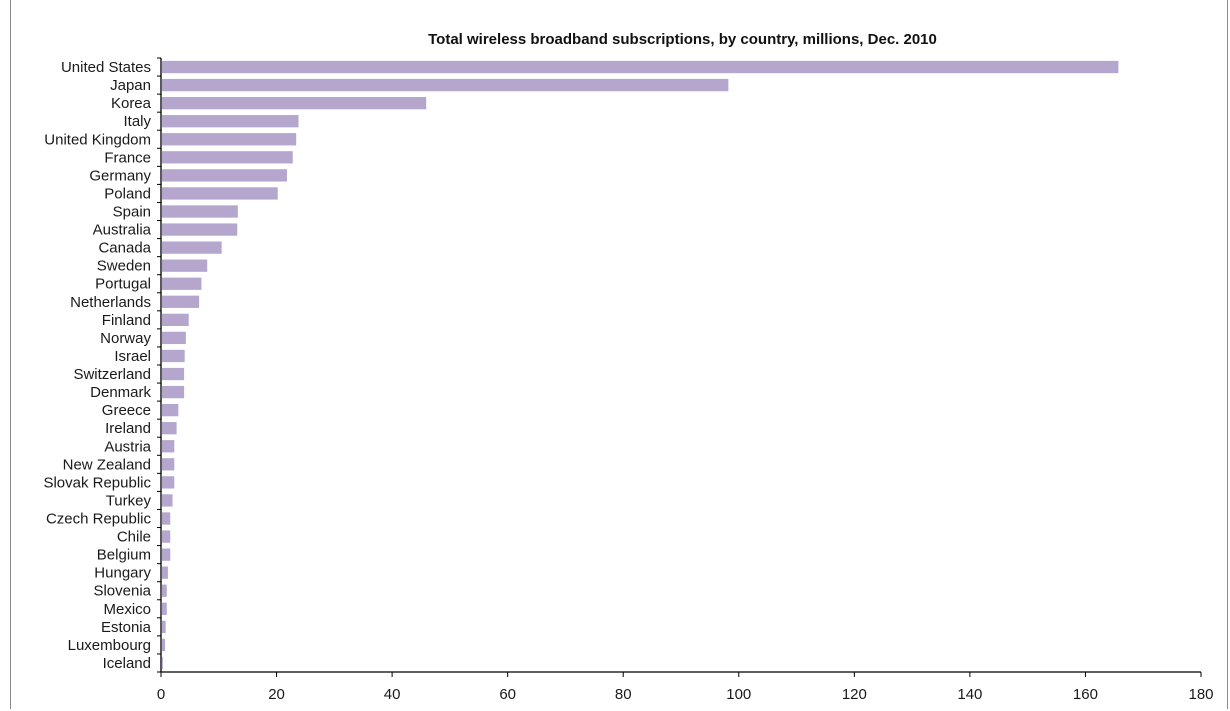 Image resolution: width=1230 pixels, height=711 pixels. I want to click on category-label: Germany, so click(120, 175).